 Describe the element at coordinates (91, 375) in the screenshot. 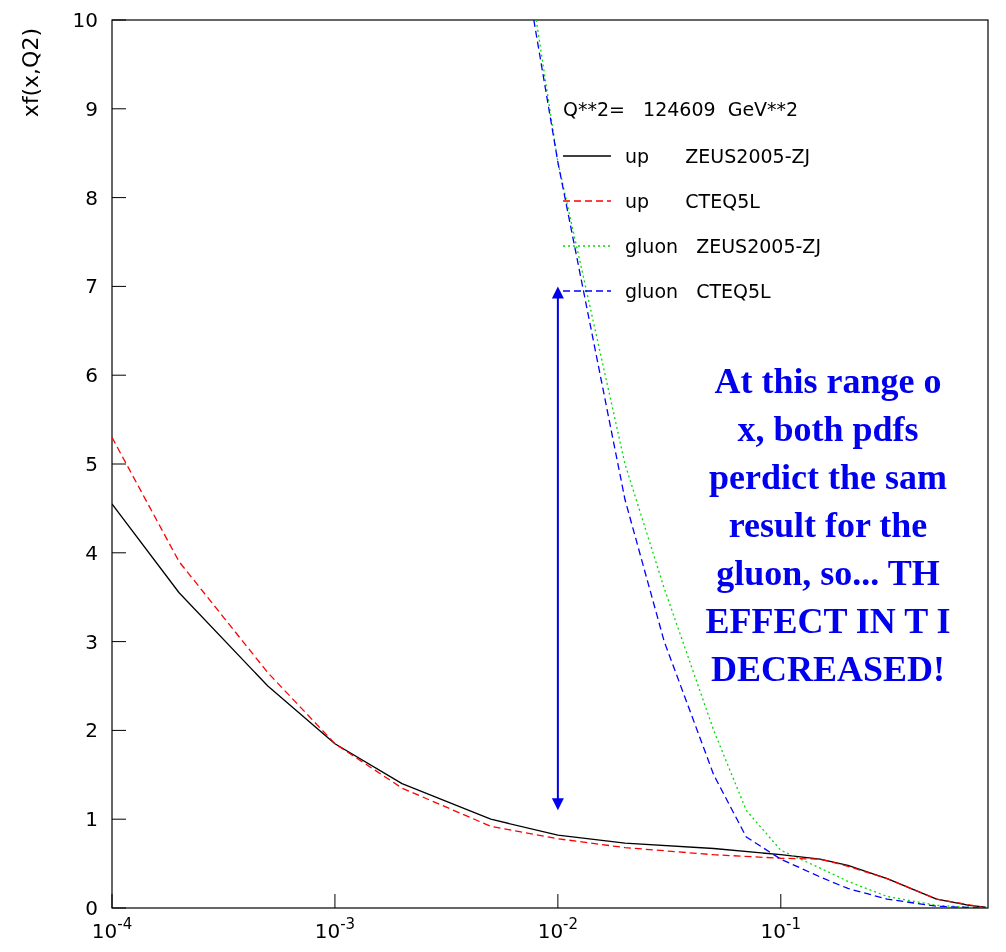

I see `y-tick-label: 6` at that location.